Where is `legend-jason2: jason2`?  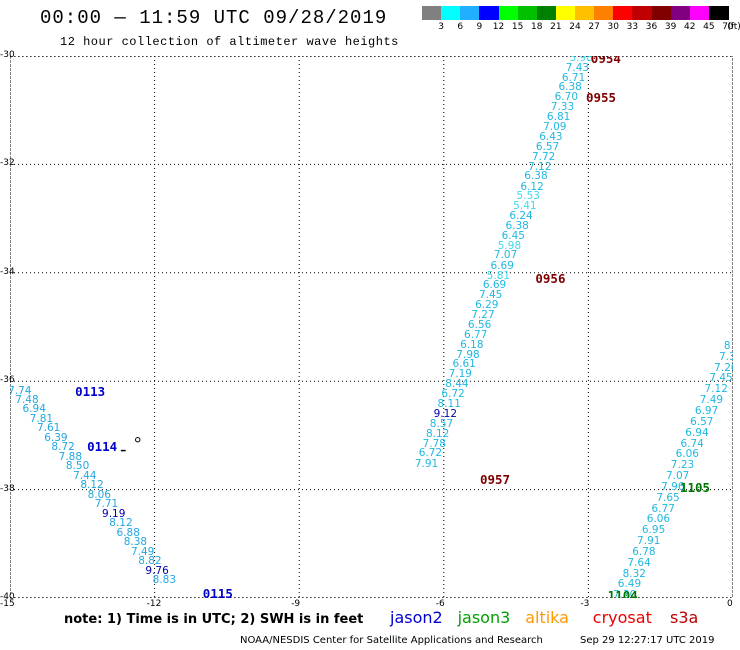
legend-jason2: jason2 is located at coordinates (416, 617).